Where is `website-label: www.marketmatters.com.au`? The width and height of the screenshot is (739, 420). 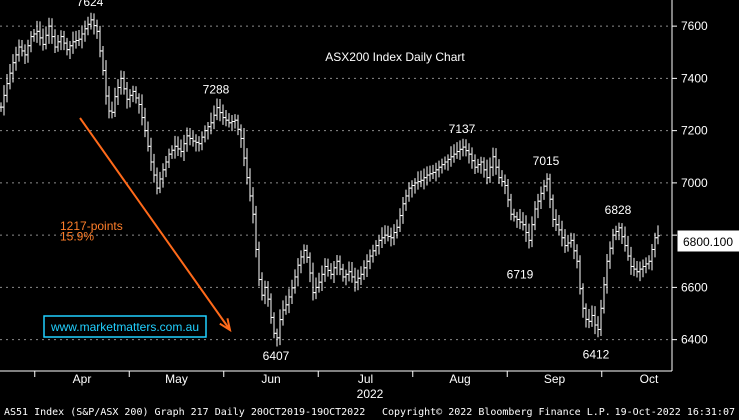 website-label: www.marketmatters.com.au is located at coordinates (124, 327).